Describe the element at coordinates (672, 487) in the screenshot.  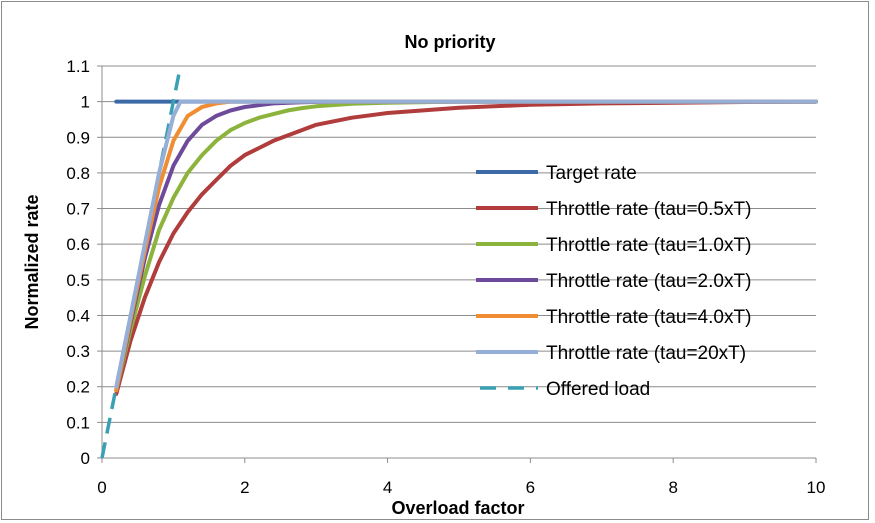
I see `x-tick-label: 8` at that location.